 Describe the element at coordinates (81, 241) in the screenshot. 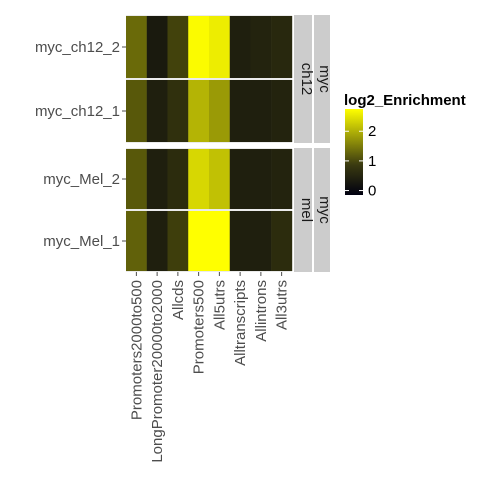

I see `y-tick-label: myc_Mel_1` at that location.